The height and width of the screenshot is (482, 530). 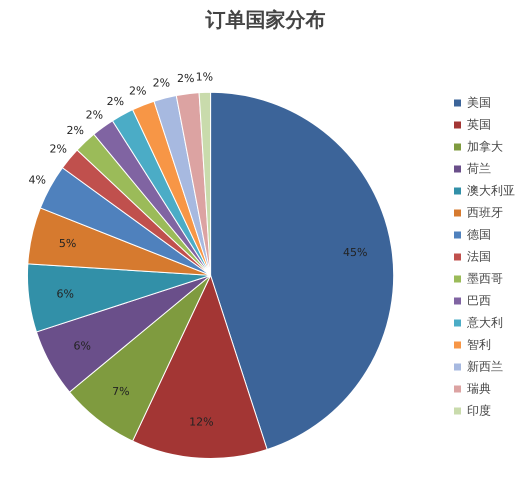 I want to click on legend-label: 巴西, so click(x=479, y=300).